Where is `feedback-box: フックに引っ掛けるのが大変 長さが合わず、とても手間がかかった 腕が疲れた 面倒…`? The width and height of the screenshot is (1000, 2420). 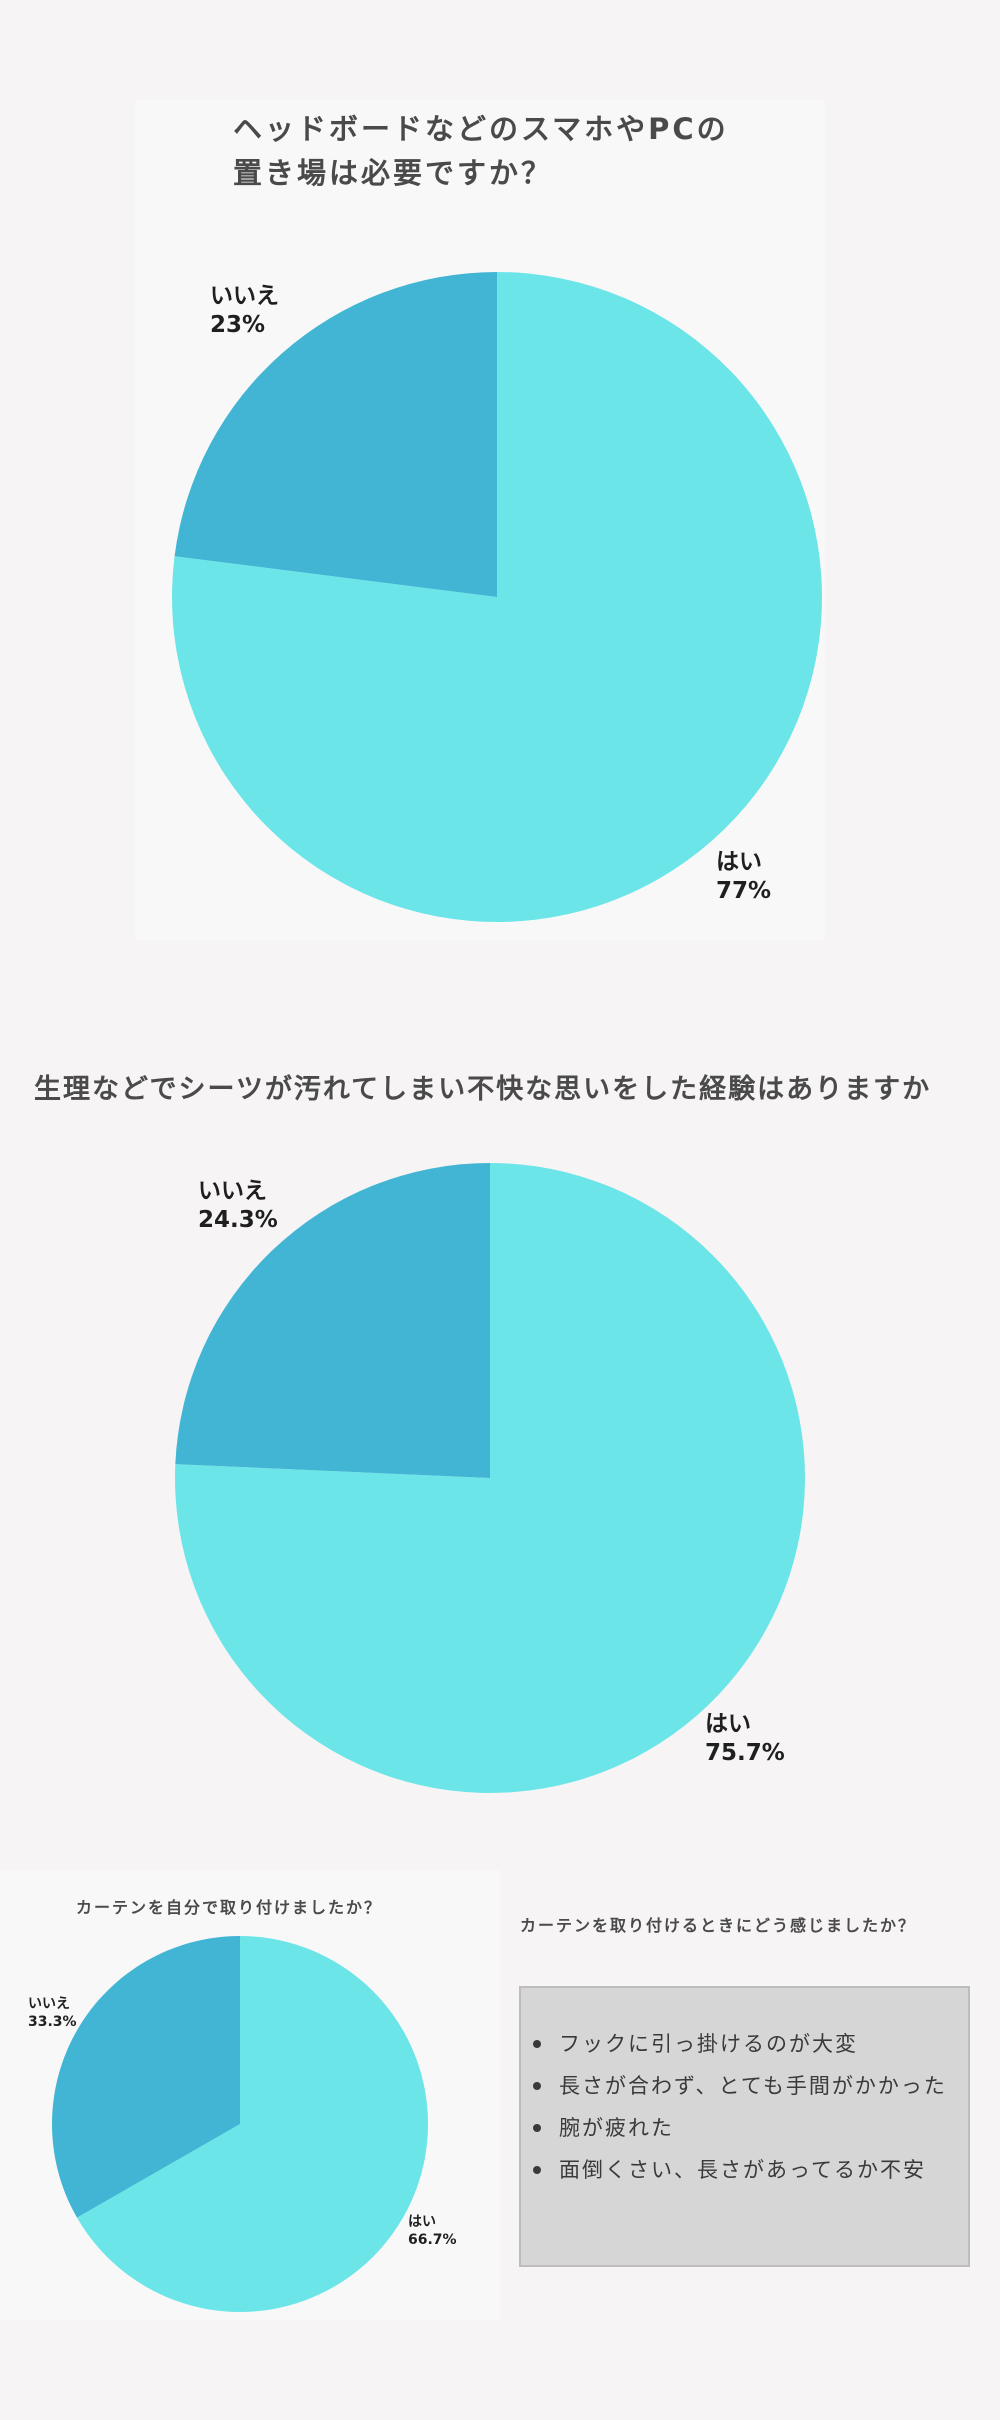 feedback-box: フックに引っ掛けるのが大変 長さが合わず、とても手間がかかった 腕が疲れた 面倒… is located at coordinates (744, 2126).